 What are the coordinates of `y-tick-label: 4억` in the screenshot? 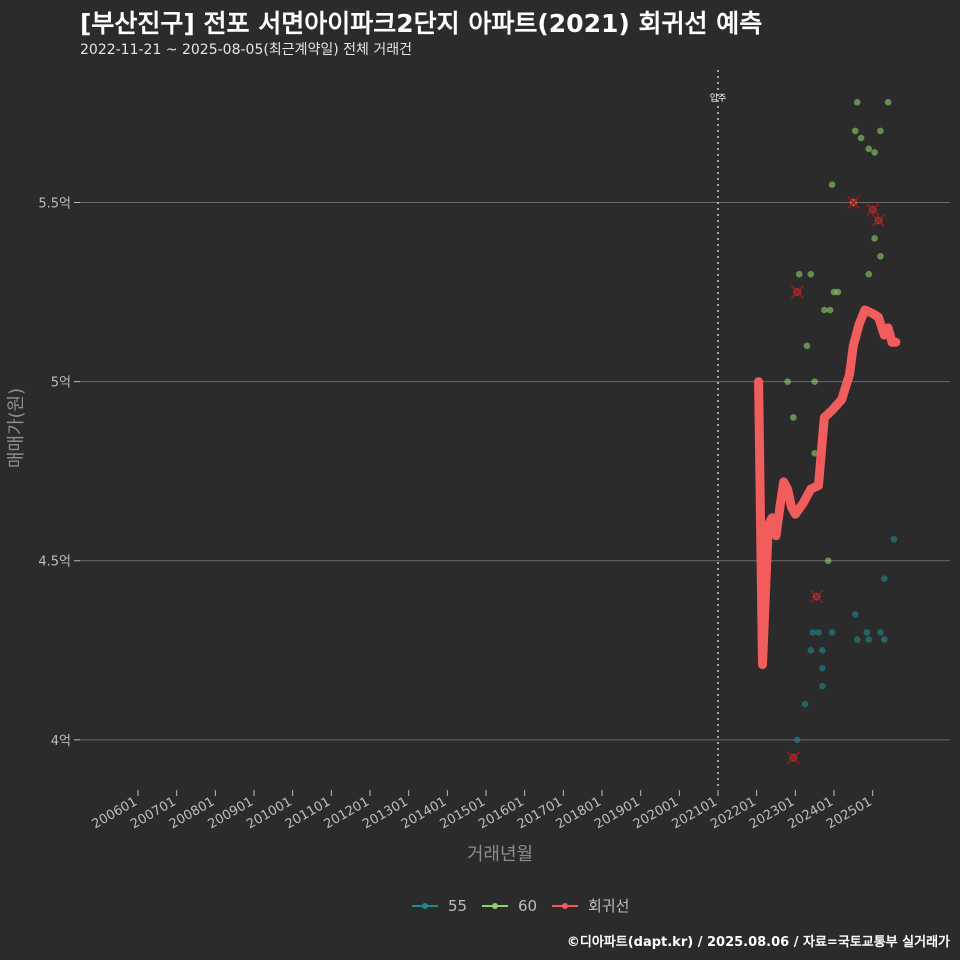 It's located at (61, 741).